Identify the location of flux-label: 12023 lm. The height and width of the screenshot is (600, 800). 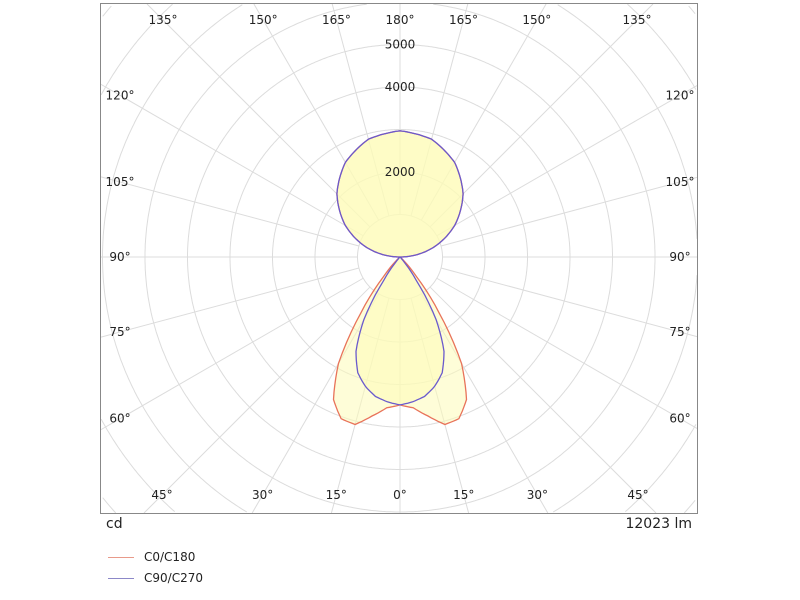
(658, 524).